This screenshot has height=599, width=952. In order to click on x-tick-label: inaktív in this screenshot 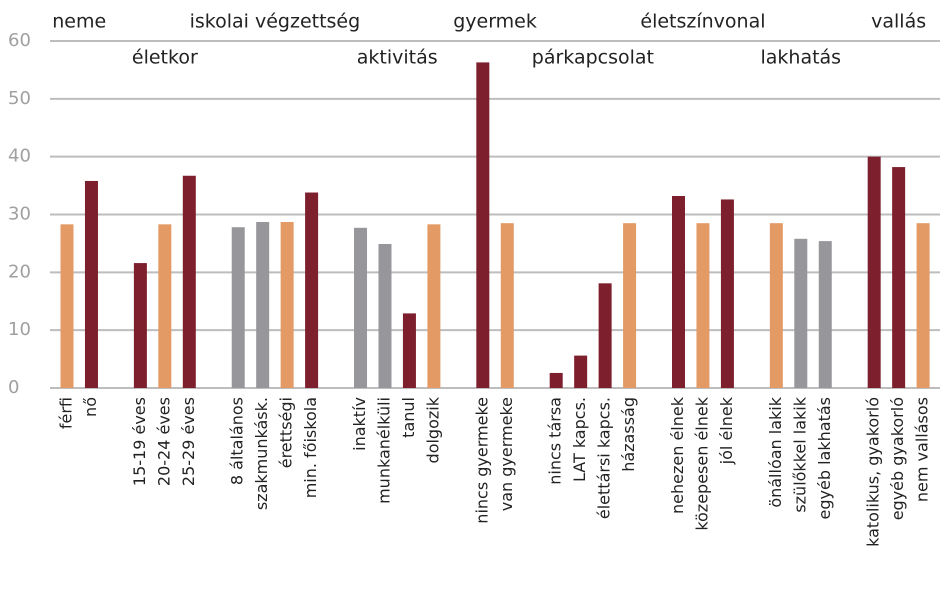, I will do `click(359, 424)`.